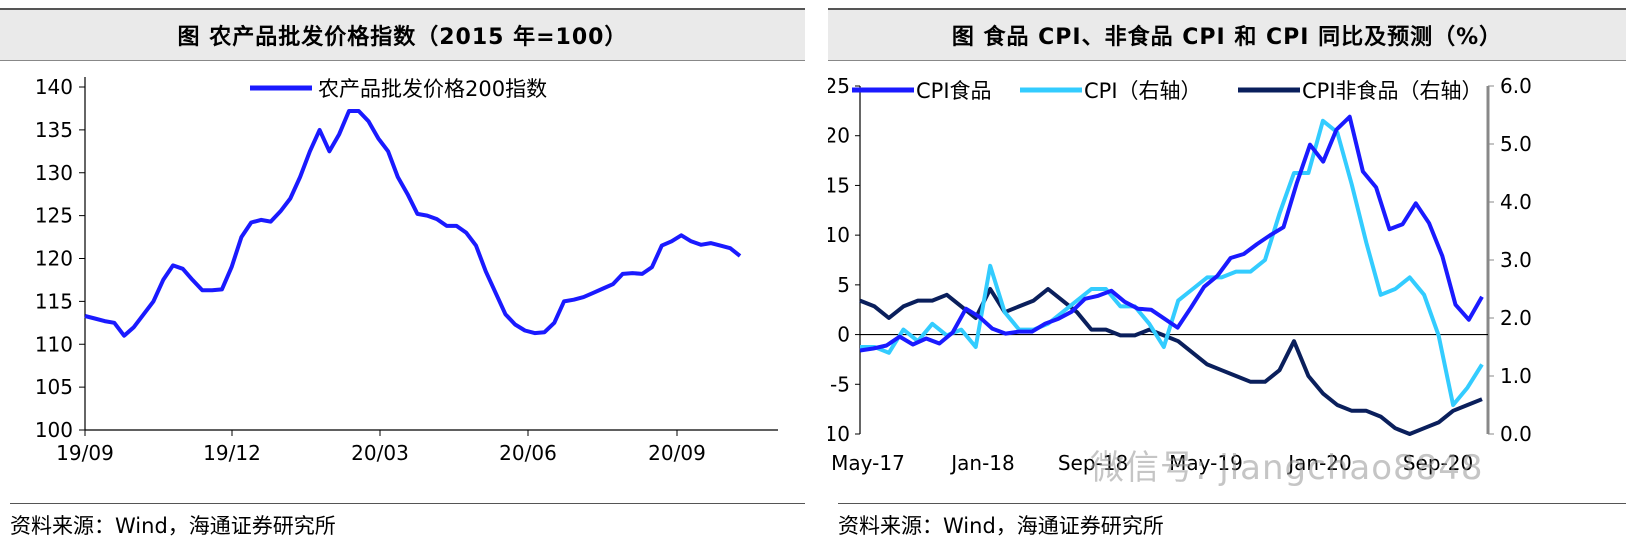 The image size is (1626, 541). Describe the element at coordinates (843, 335) in the screenshot. I see `y-left-tick-label: 0` at that location.